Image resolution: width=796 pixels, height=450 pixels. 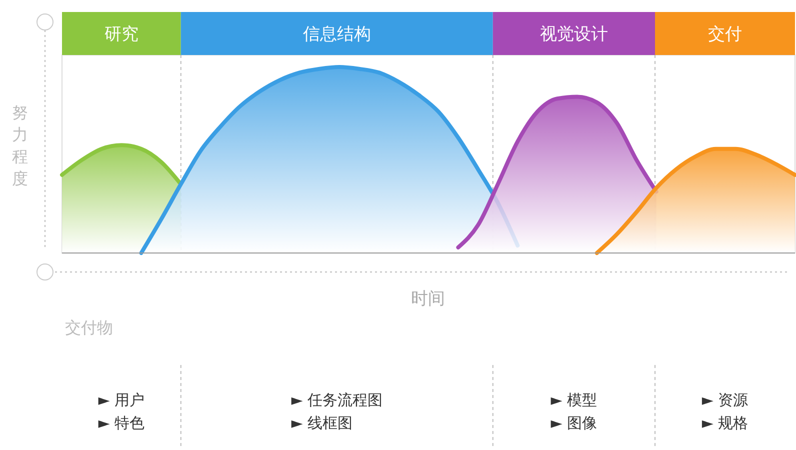 I want to click on text: ► 模型 ► 图像, so click(x=574, y=411).